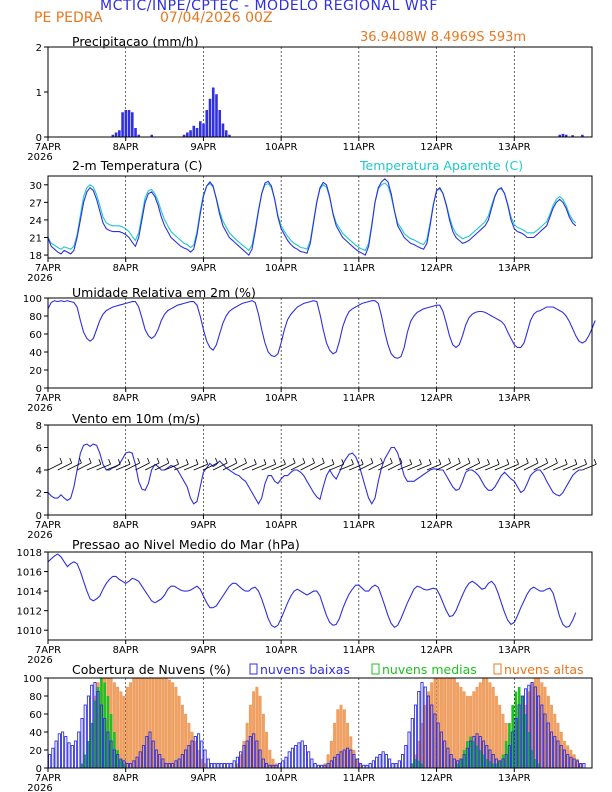  Describe the element at coordinates (135, 41) in the screenshot. I see `panel-title: Precipitacao (mm/h)` at that location.